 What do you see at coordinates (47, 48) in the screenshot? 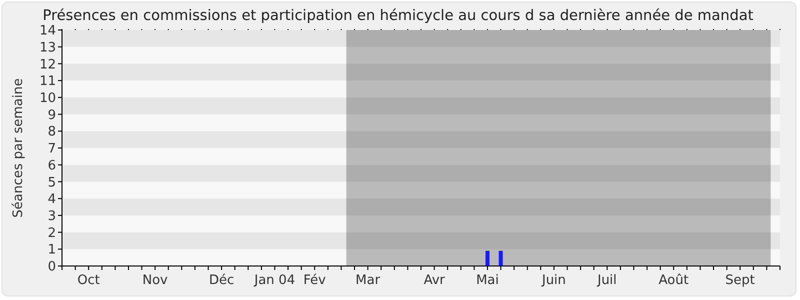
I see `y-tick-label: 13` at bounding box center [47, 48].